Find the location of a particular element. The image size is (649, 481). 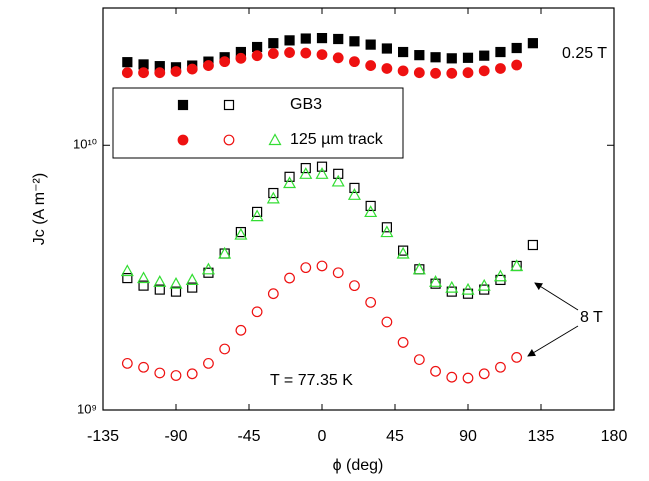

x-tick-label: 180 is located at coordinates (614, 436).